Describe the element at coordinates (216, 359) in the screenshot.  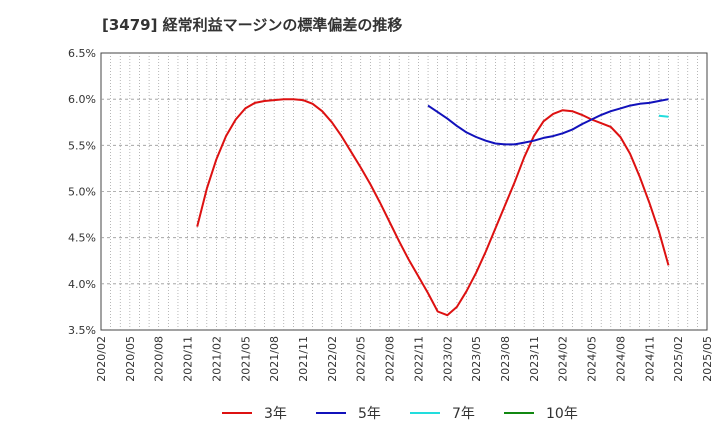
I see `x-tick-label: 2021/02` at that location.